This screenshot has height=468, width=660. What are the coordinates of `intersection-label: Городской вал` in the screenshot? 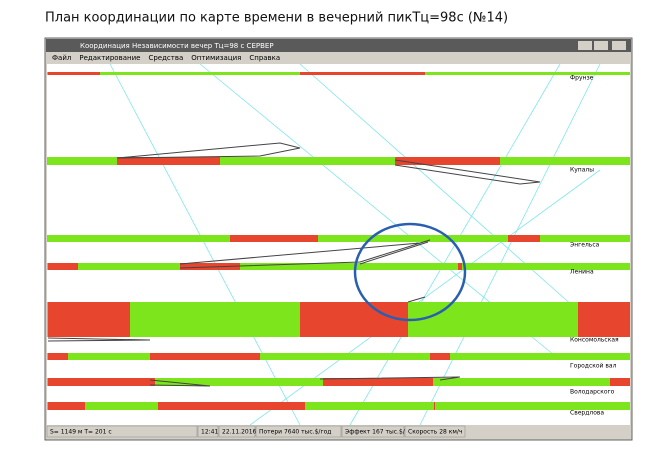 It's located at (593, 366).